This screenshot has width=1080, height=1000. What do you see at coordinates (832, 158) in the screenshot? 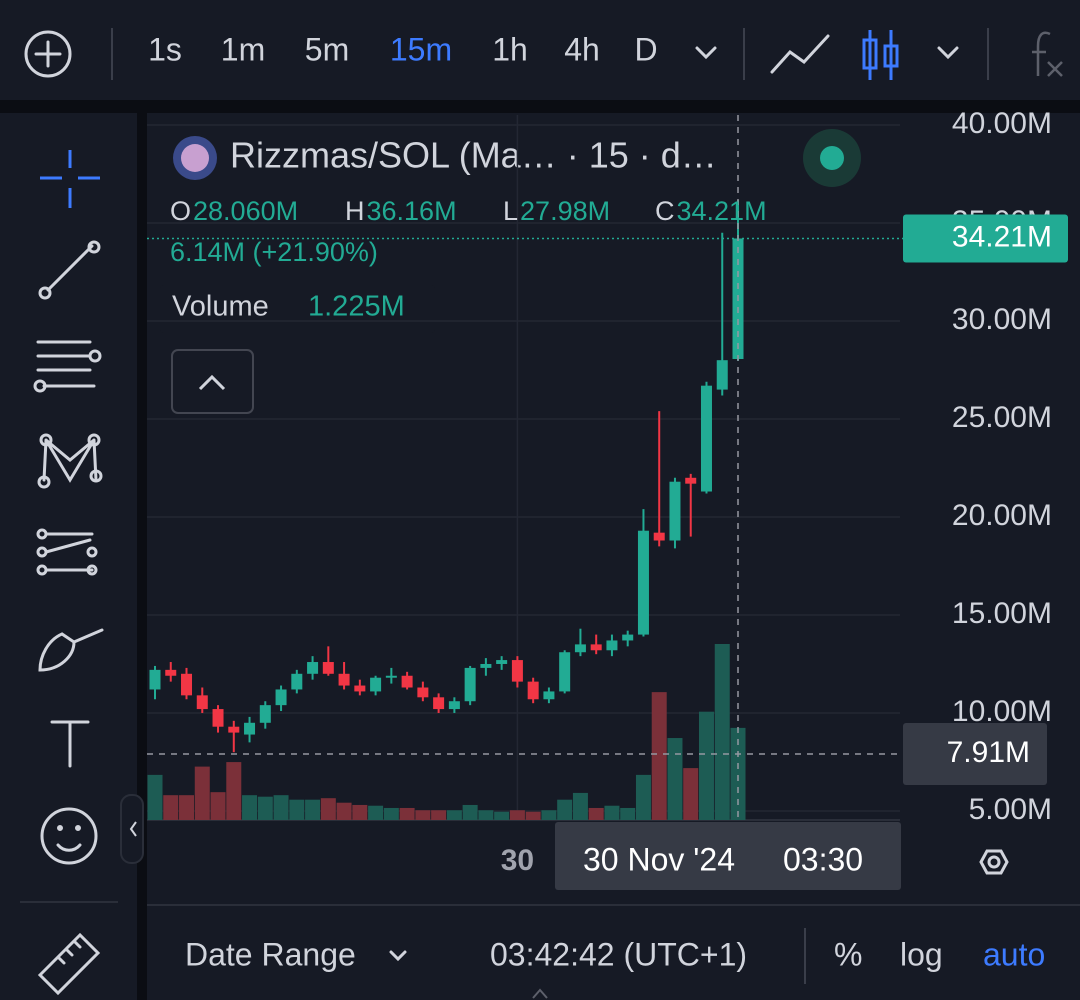
I see `market-status-dot` at bounding box center [832, 158].